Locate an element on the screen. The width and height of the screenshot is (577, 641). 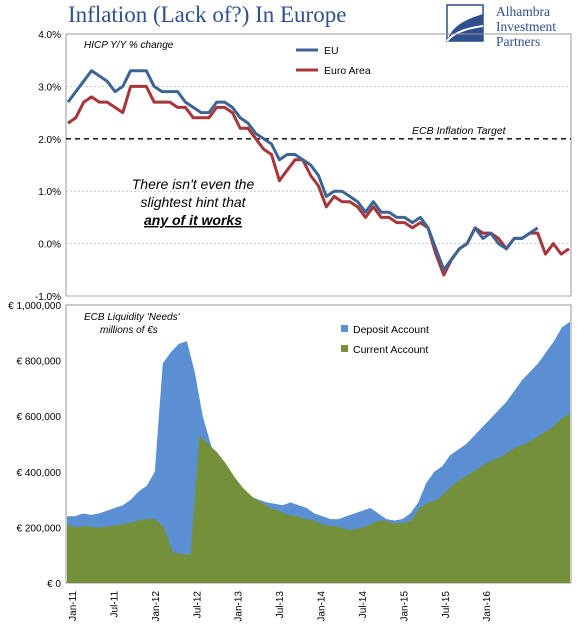
liquidity-legend: Deposit Account Current Account is located at coordinates (385, 340).